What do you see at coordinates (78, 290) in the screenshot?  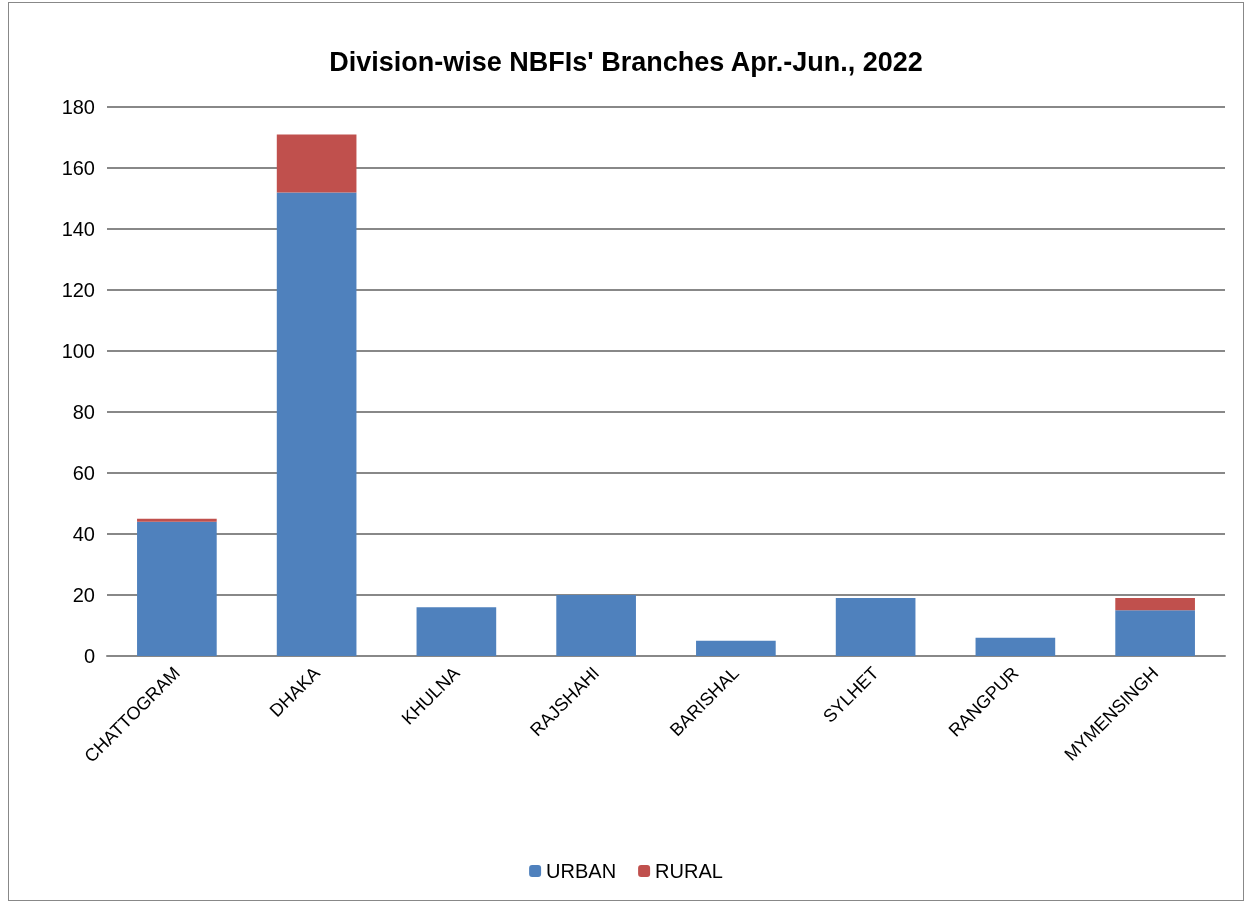 I see `y-tick-label: 120` at bounding box center [78, 290].